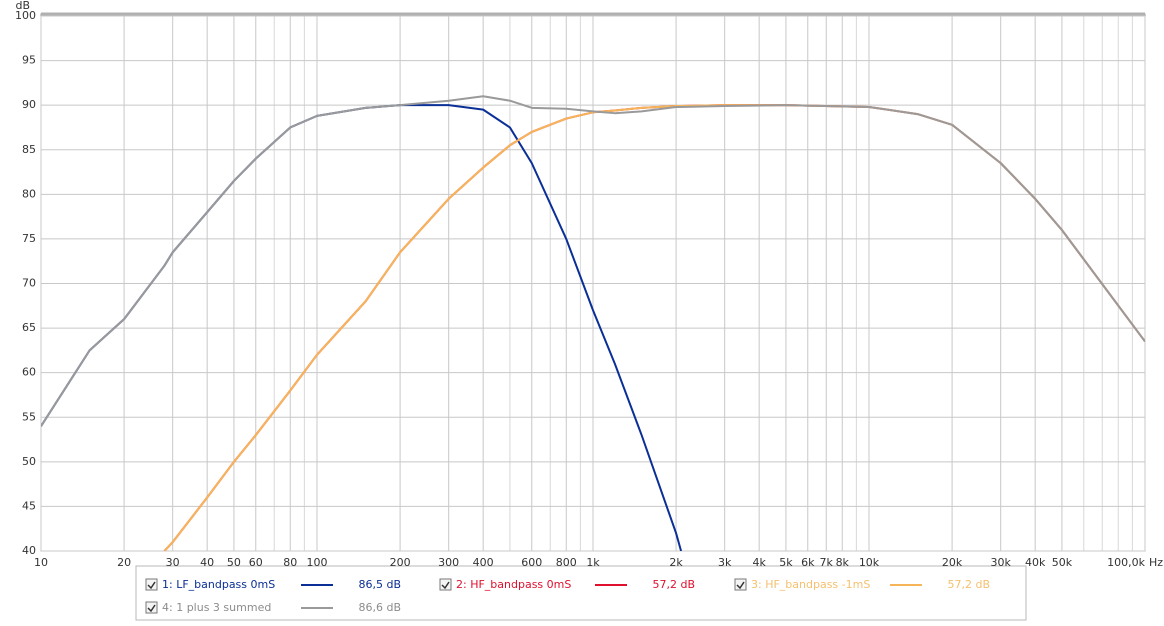 This screenshot has height=626, width=1164. I want to click on legend-label: 1: LF_bandpass 0mS, so click(218, 584).